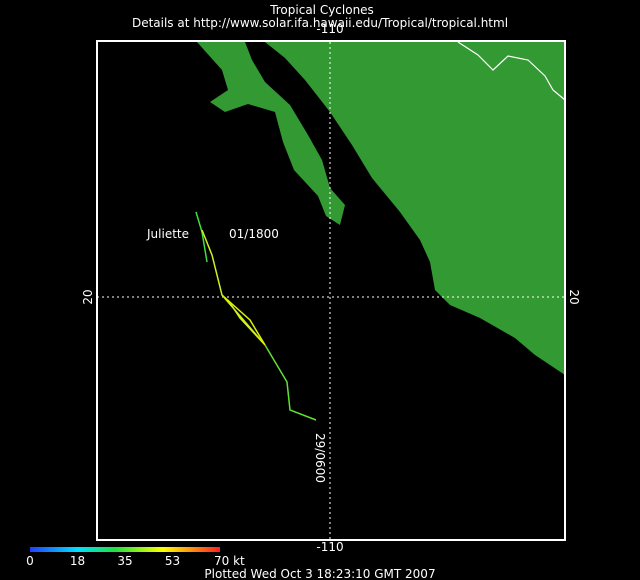 This screenshot has height=580, width=640. What do you see at coordinates (124, 561) in the screenshot?
I see `color-scale-label: 35` at bounding box center [124, 561].